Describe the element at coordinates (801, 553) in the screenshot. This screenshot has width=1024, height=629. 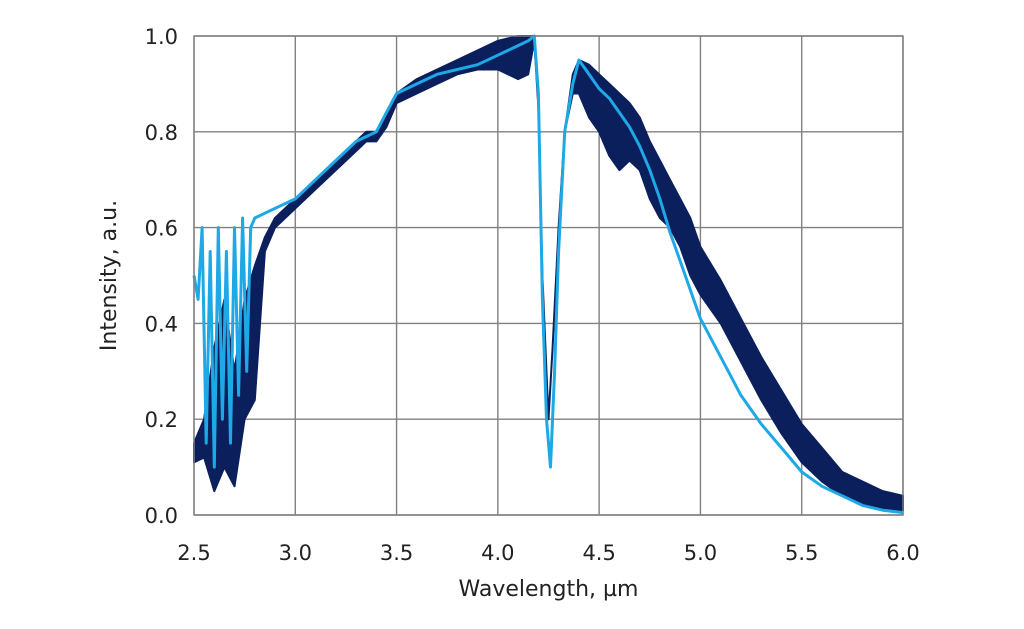
I see `x-tick-label: 5.5` at that location.